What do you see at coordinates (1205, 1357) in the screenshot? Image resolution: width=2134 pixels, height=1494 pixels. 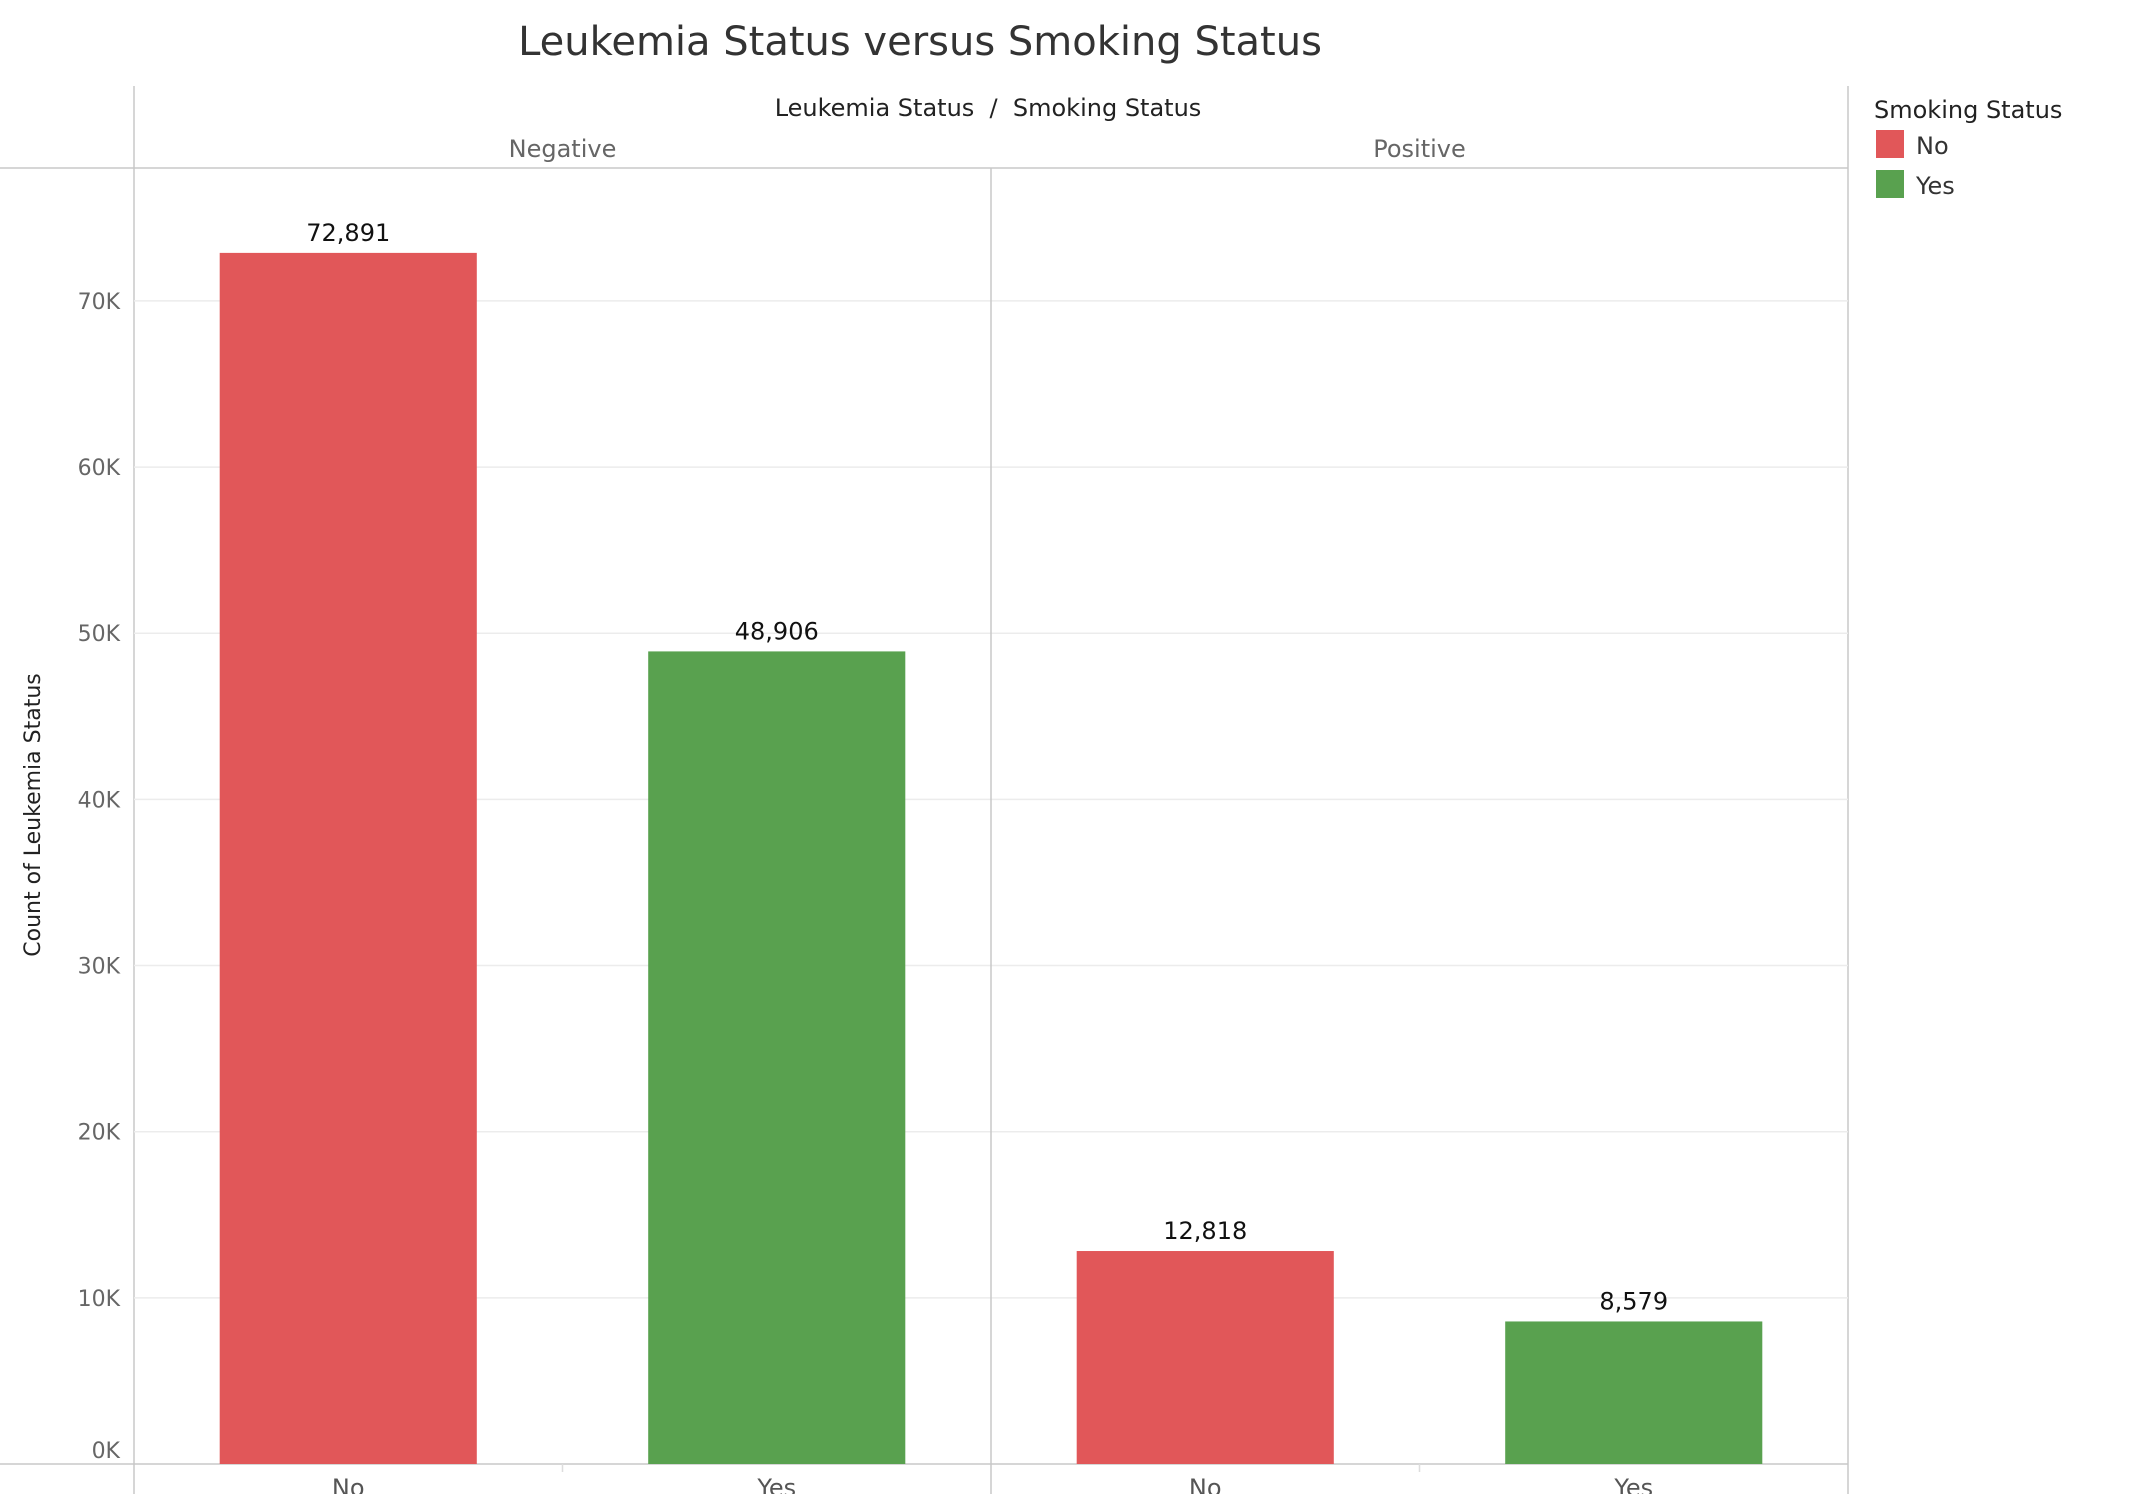 I see `bar-positive-no` at bounding box center [1205, 1357].